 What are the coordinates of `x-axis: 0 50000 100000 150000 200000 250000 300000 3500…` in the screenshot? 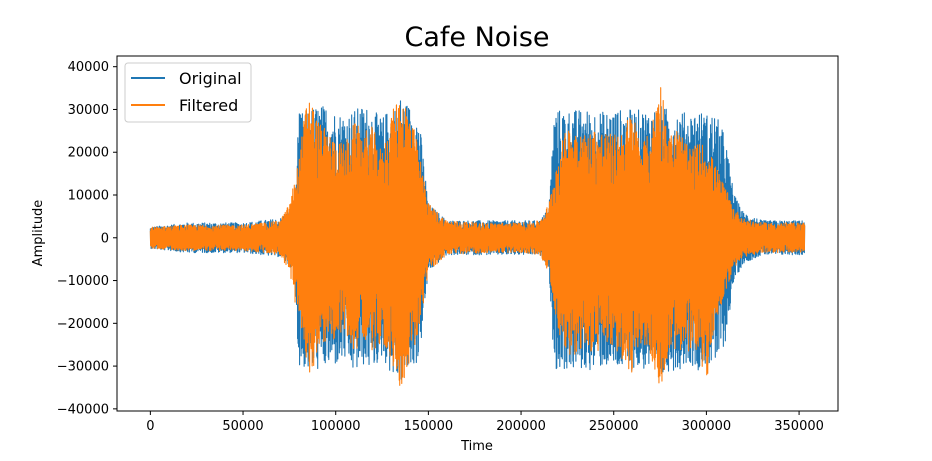 It's located at (485, 422).